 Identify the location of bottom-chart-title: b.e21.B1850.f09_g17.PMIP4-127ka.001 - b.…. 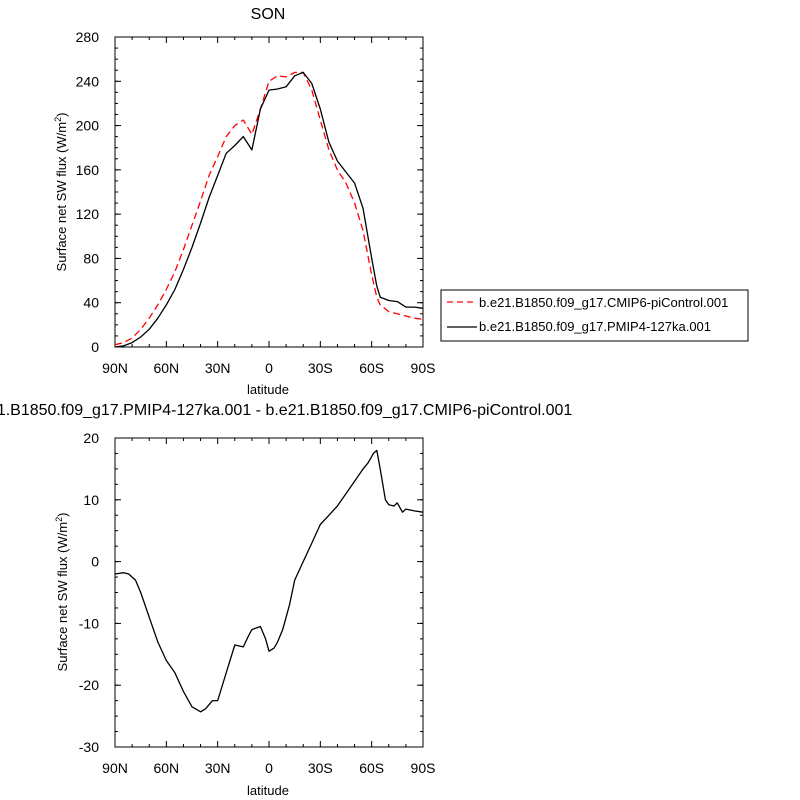
(286, 410).